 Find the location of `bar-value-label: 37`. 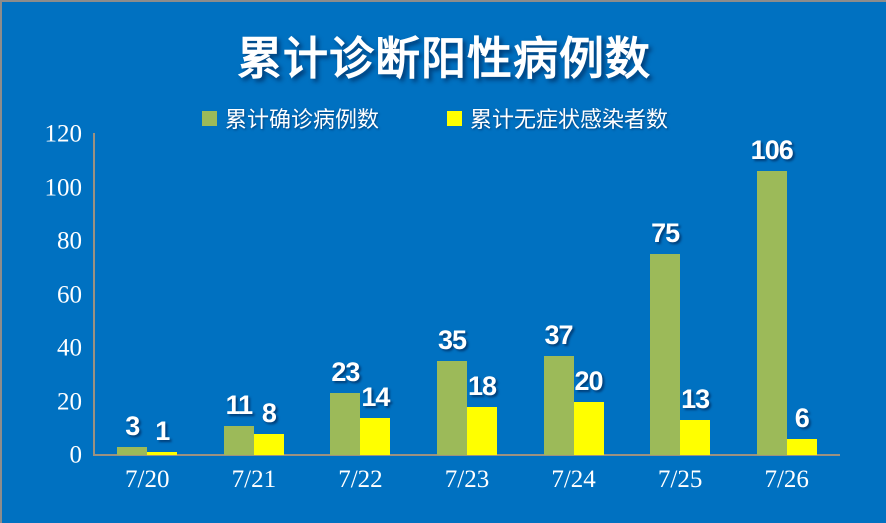

bar-value-label: 37 is located at coordinates (559, 335).